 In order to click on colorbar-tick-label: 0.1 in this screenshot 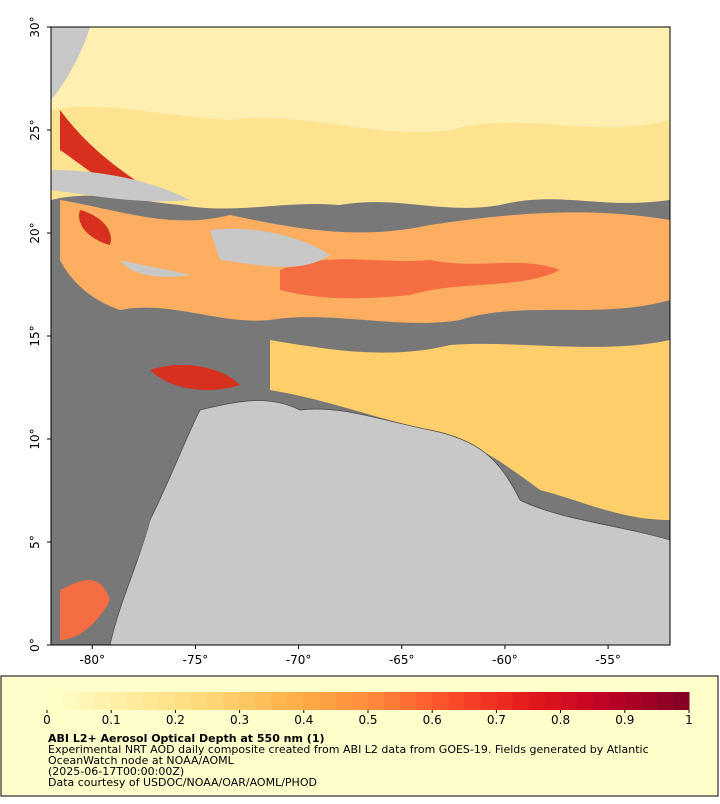, I will do `click(111, 720)`.